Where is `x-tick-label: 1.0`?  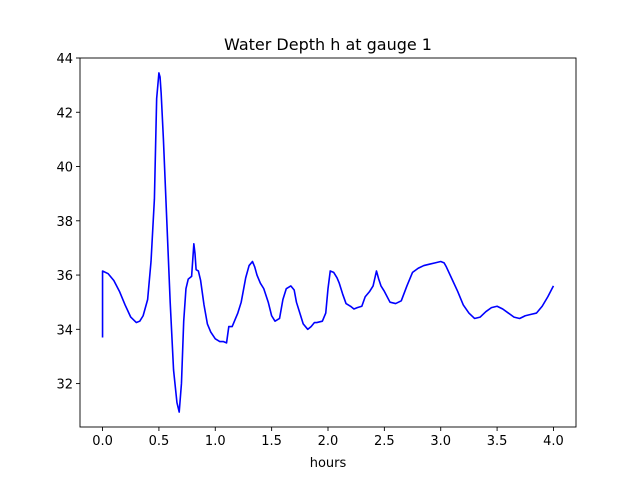 x-tick-label: 1.0 is located at coordinates (215, 441).